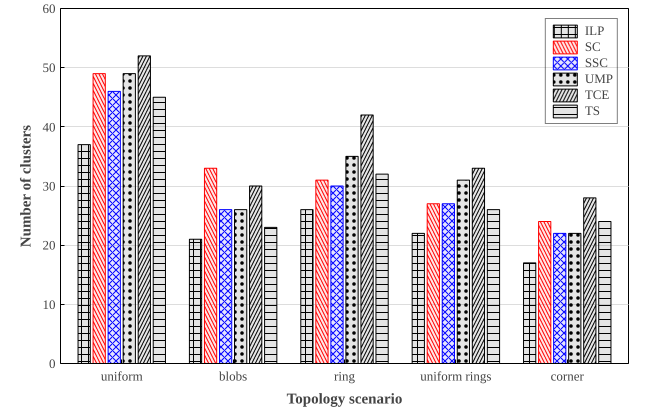  Describe the element at coordinates (121, 376) in the screenshot. I see `x-tick-label: uniform` at that location.